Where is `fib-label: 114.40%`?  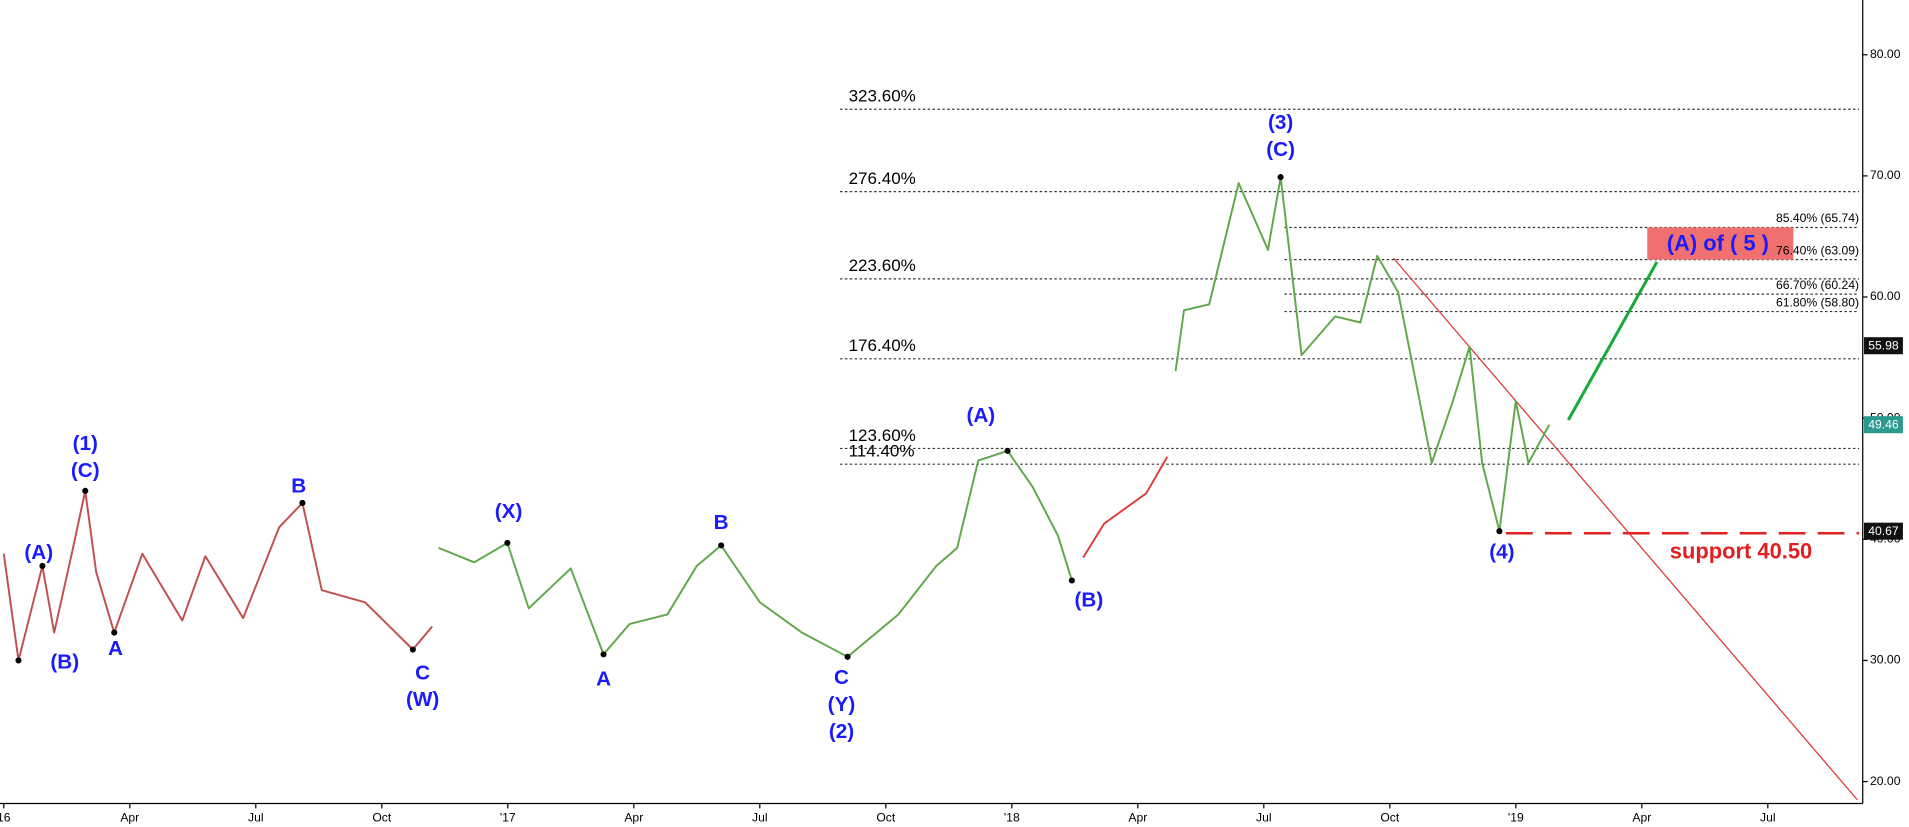
fib-label: 114.40% is located at coordinates (882, 451).